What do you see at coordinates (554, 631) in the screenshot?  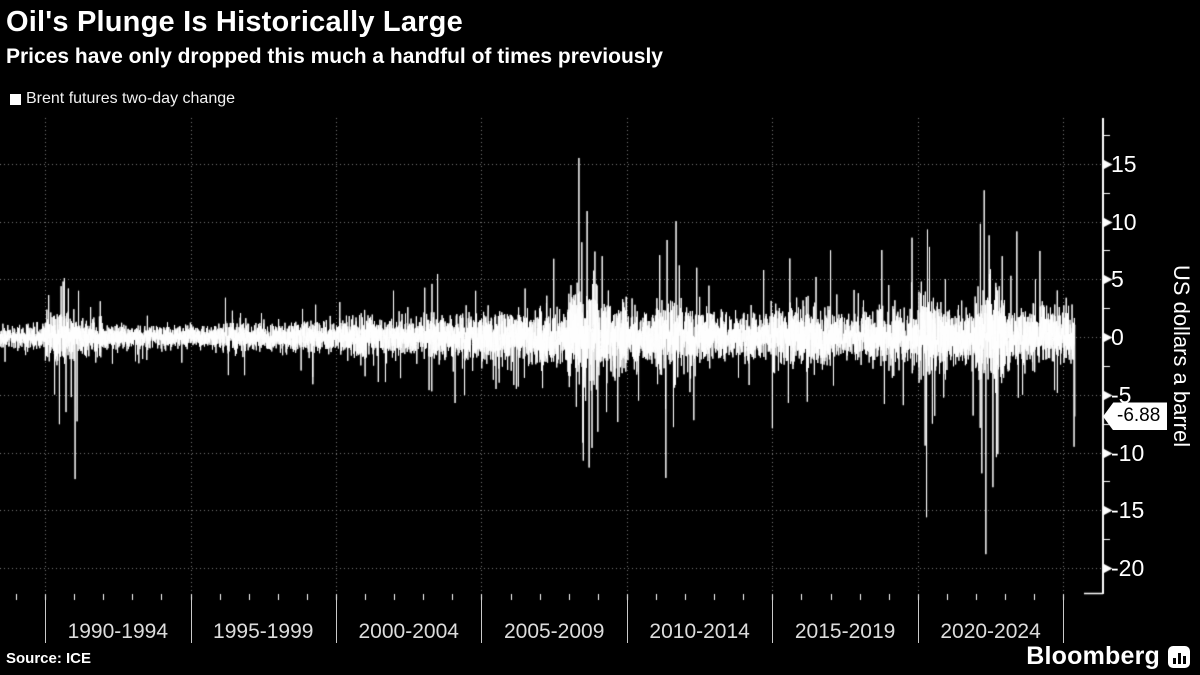 I see `x-period-label: 2005-2009` at bounding box center [554, 631].